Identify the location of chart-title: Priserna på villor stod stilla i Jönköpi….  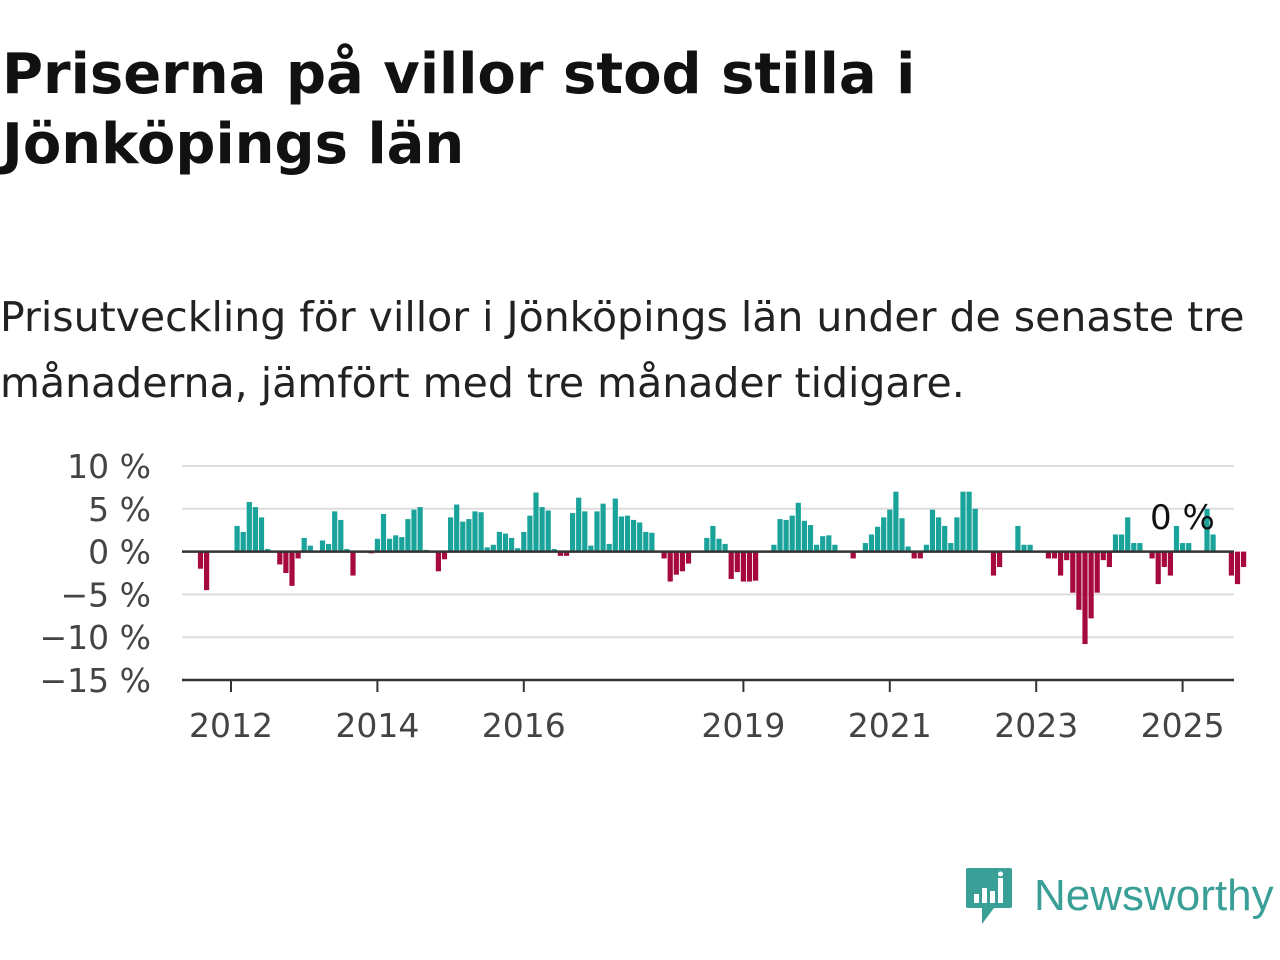
(459, 109).